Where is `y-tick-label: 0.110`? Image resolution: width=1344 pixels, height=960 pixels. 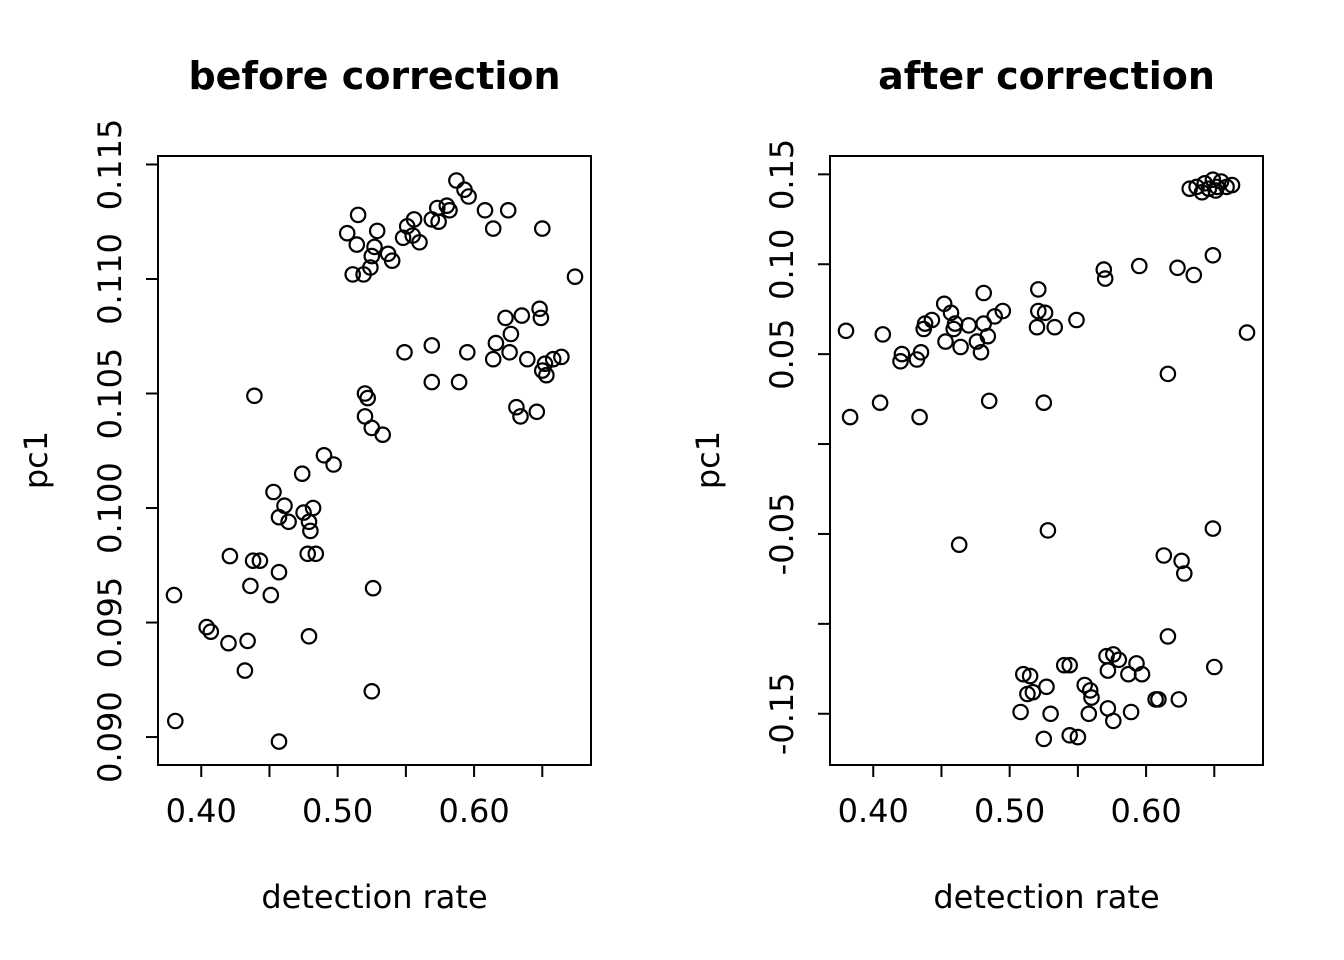 y-tick-label: 0.110 is located at coordinates (110, 279).